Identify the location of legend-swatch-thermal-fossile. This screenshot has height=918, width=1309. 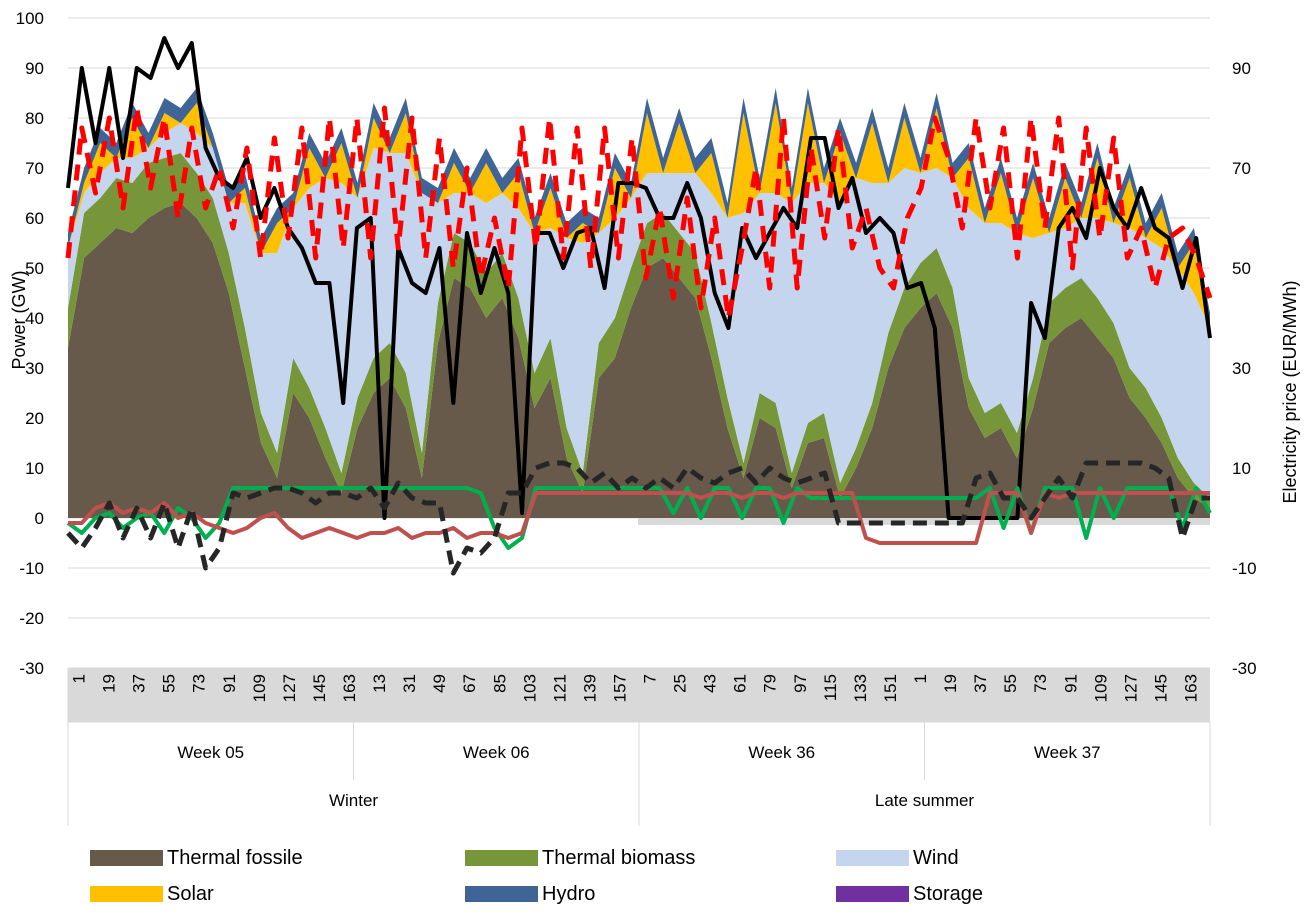
(126, 858).